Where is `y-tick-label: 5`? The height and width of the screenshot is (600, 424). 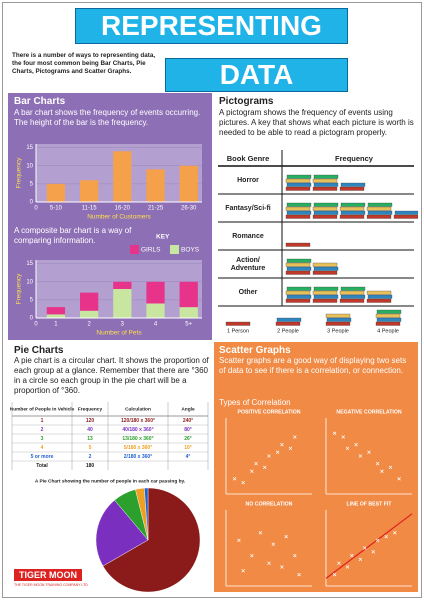
y-tick-label: 5 is located at coordinates (32, 184).